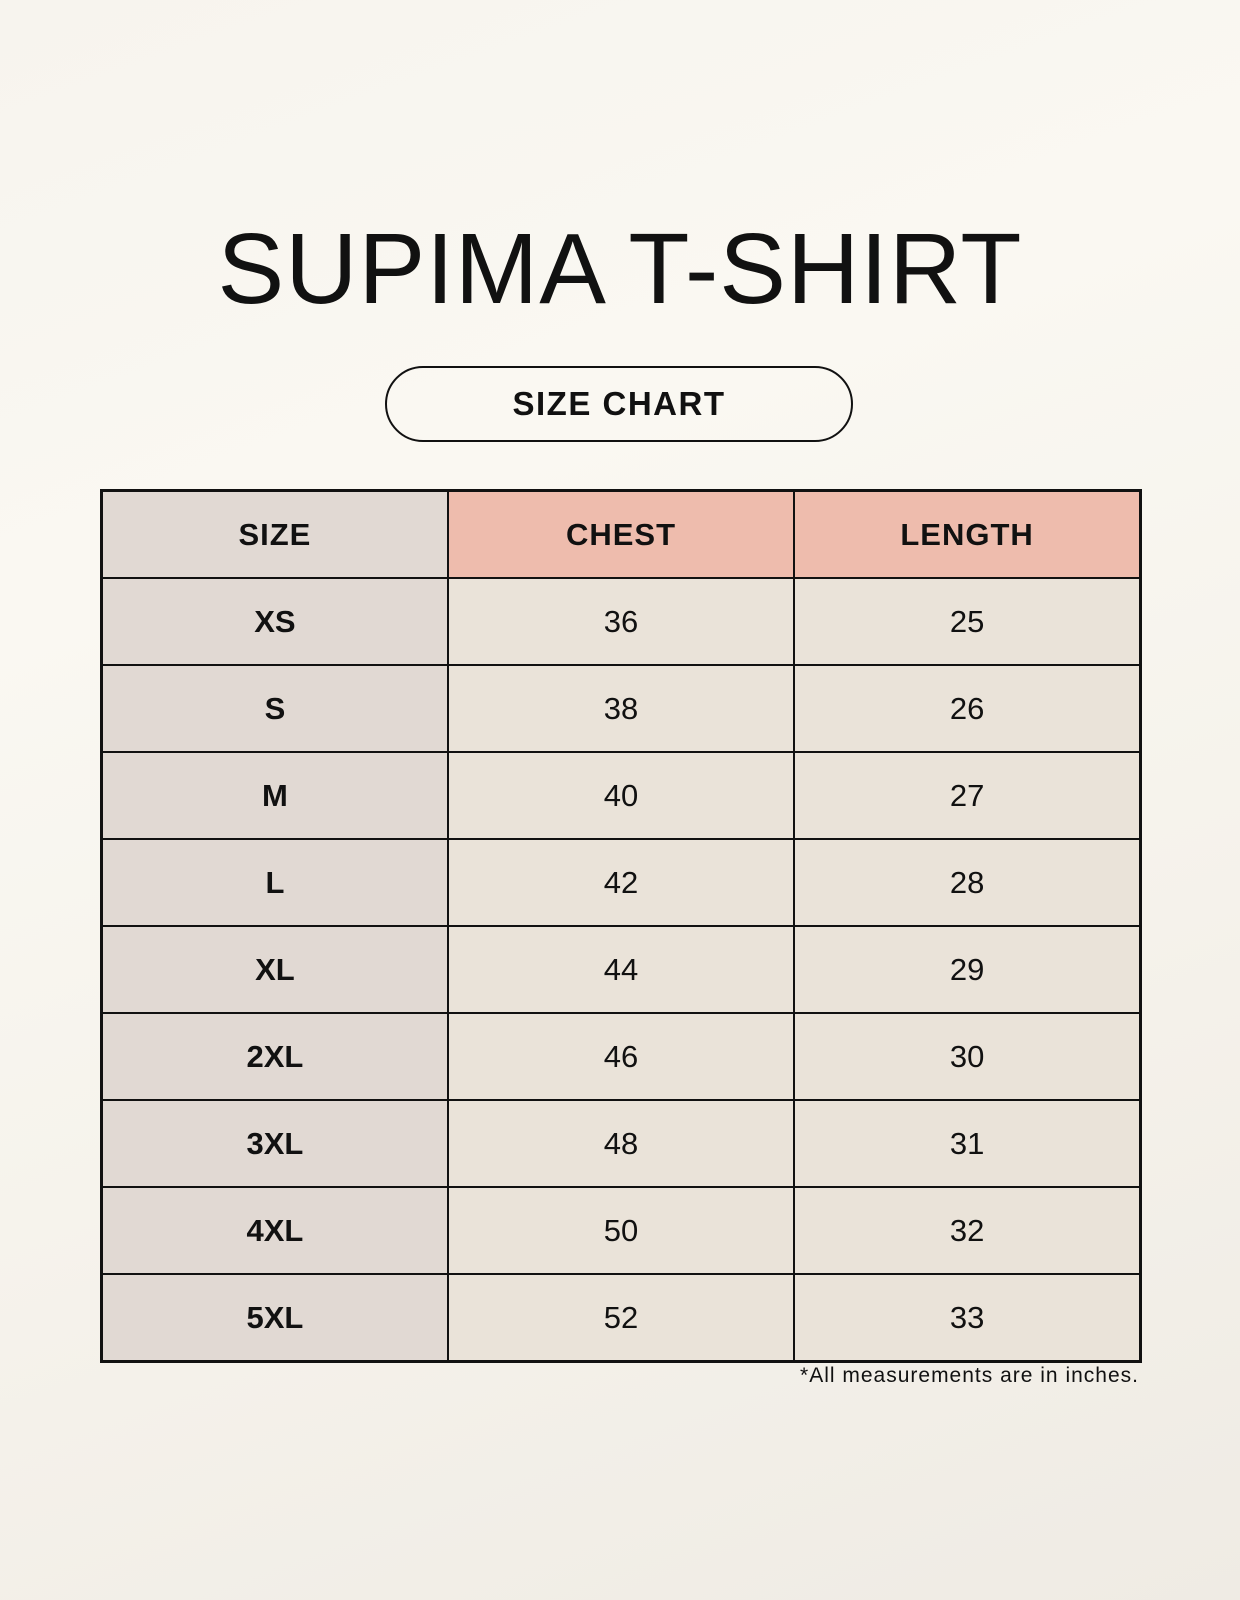 Image resolution: width=1240 pixels, height=1600 pixels. I want to click on cell-chest: 44, so click(621, 969).